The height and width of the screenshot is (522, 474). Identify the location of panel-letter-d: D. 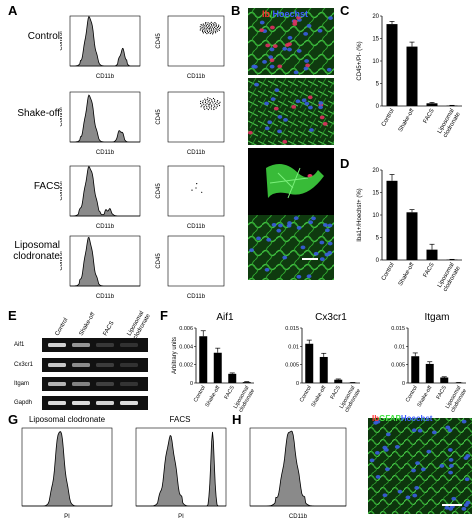
(345, 163).